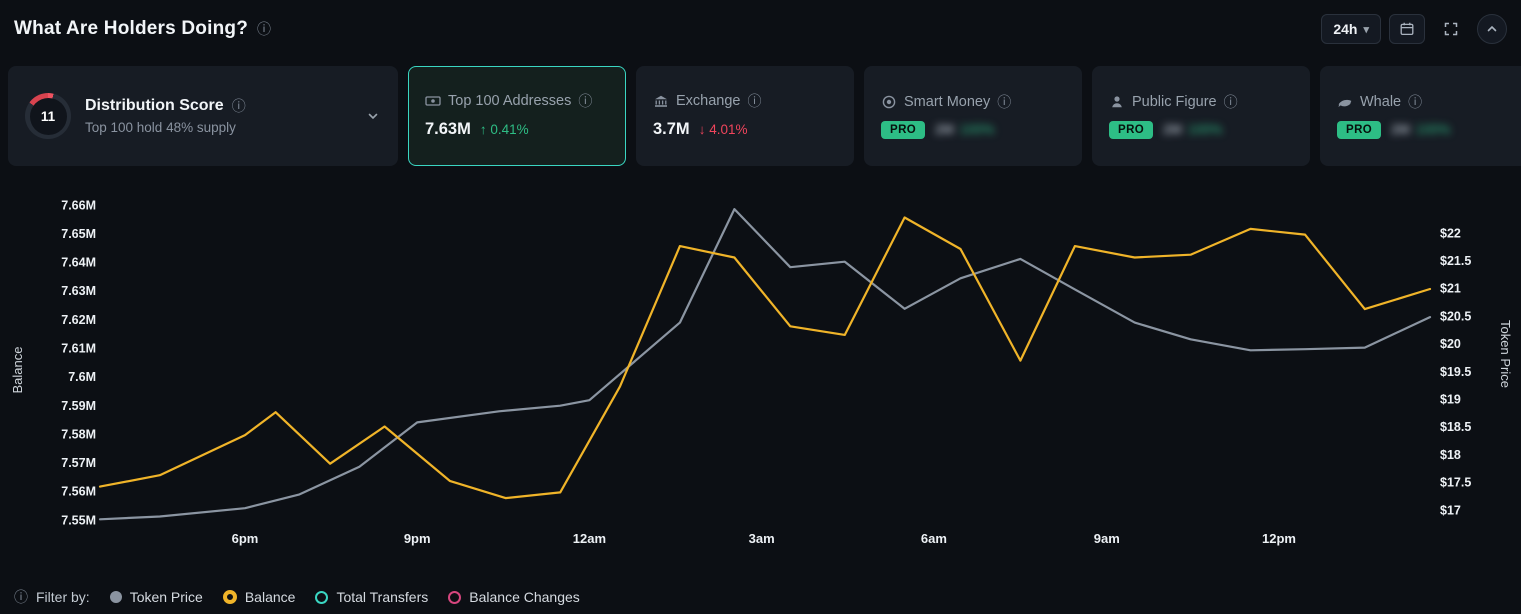 Image resolution: width=1521 pixels, height=614 pixels. What do you see at coordinates (702, 129) in the screenshot?
I see `down-arrow-icon: ↓` at bounding box center [702, 129].